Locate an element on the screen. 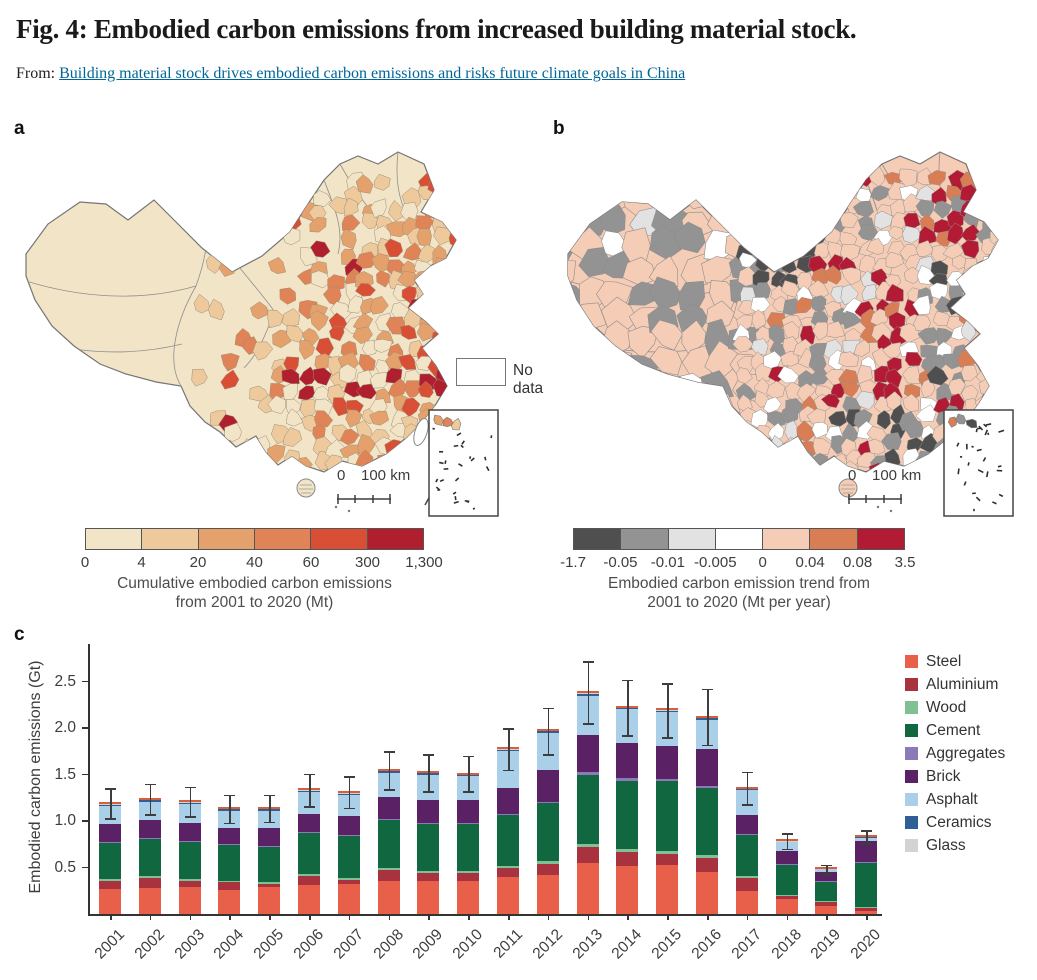 The width and height of the screenshot is (1037, 980). y-tick-label: 2.0 is located at coordinates (56, 728).